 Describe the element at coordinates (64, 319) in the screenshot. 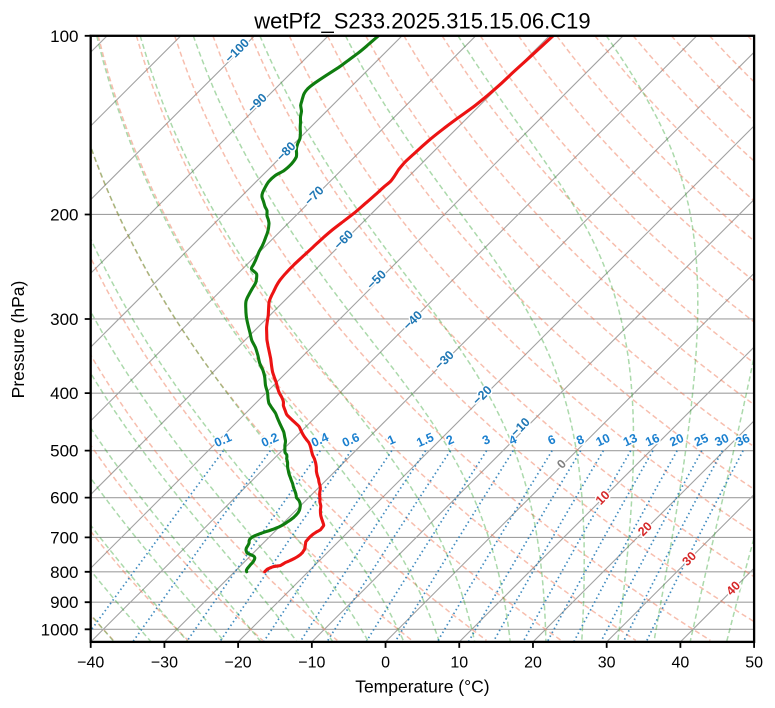

I see `svg-text: 300` at that location.